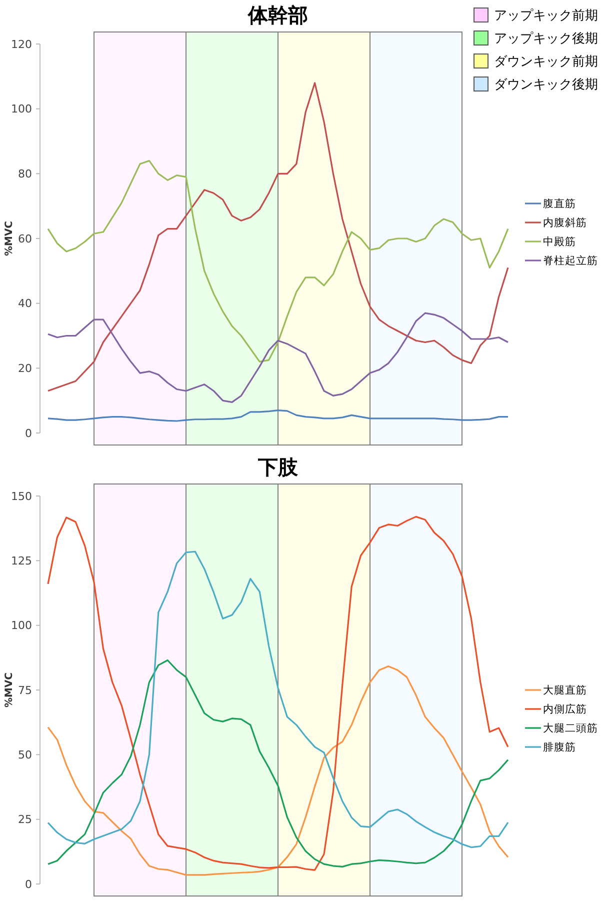 This screenshot has height=908, width=609. I want to click on legend-label: 内腹斜筋, so click(565, 223).